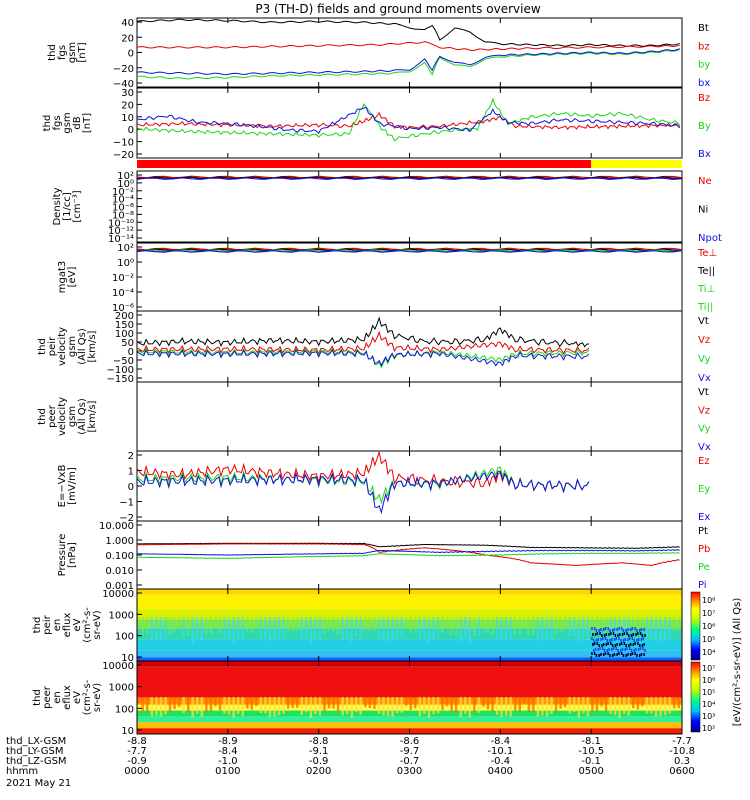  What do you see at coordinates (120, 379) in the screenshot?
I see `y-tick-label-peir_vel: −150` at bounding box center [120, 379].